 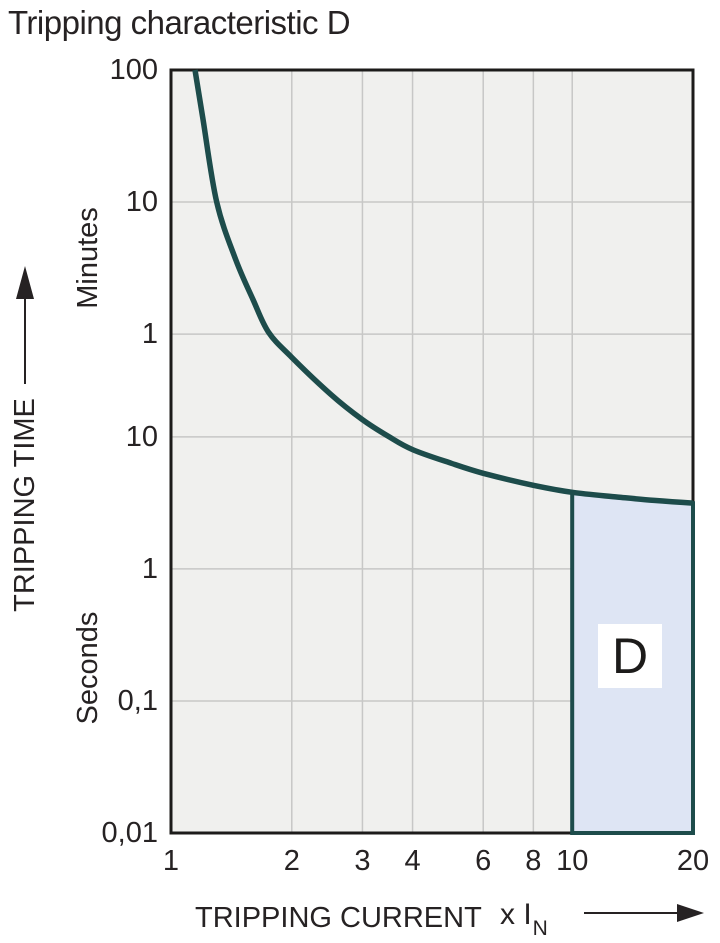 What do you see at coordinates (137, 700) in the screenshot?
I see `y-tick-label: 0,1` at bounding box center [137, 700].